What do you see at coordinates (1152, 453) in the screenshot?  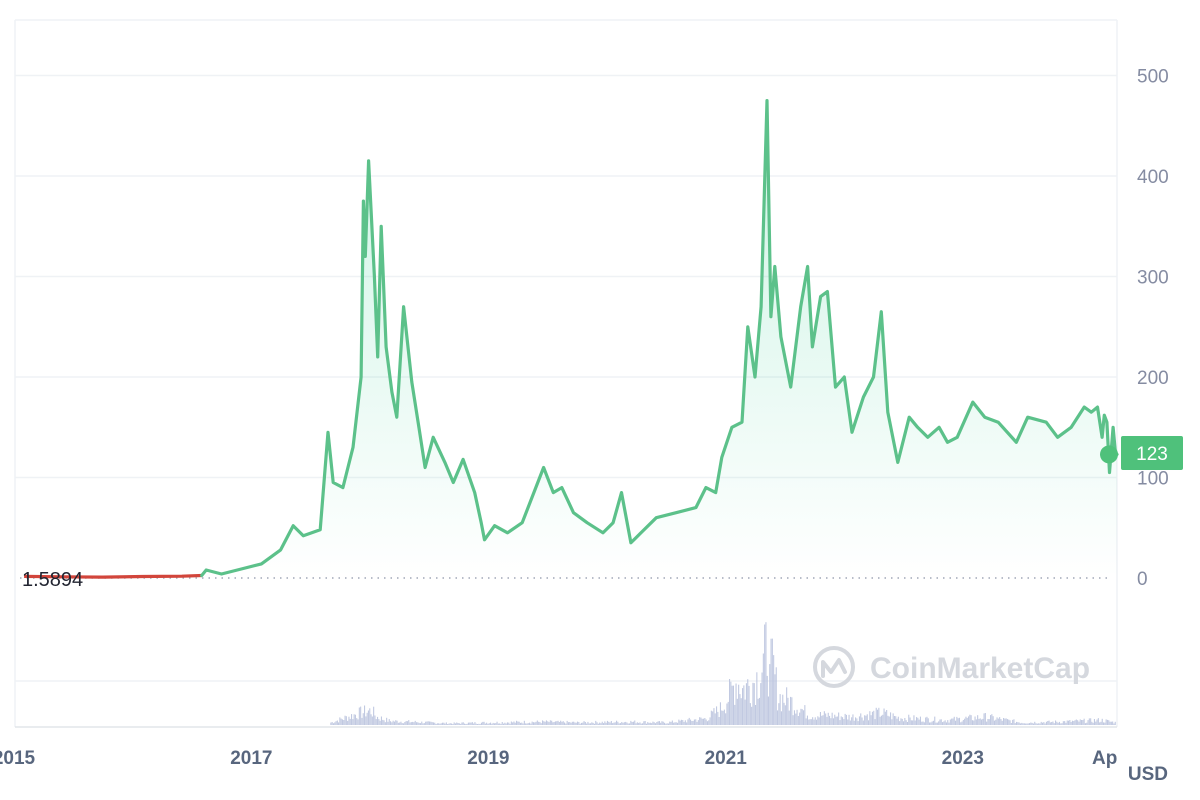 I see `current-price-badge: 123` at bounding box center [1152, 453].